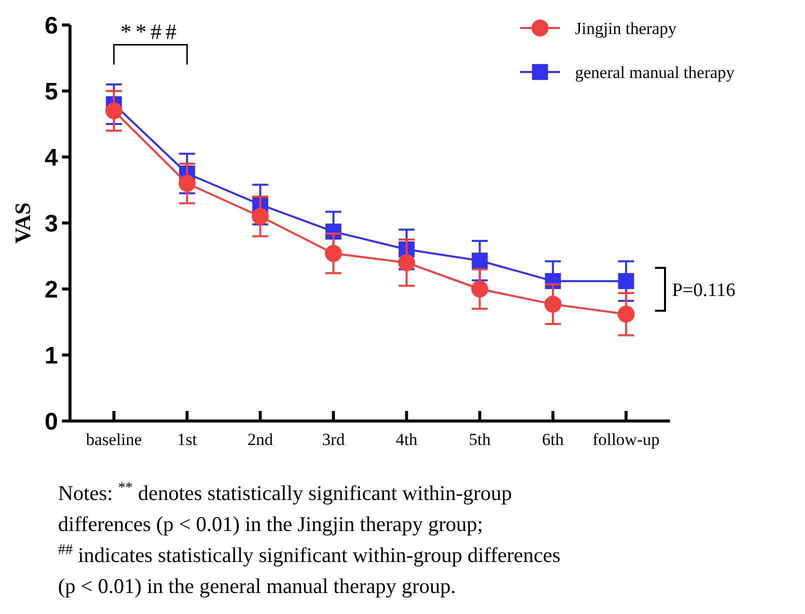  I want to click on y-tick-label: 6, so click(51, 26).